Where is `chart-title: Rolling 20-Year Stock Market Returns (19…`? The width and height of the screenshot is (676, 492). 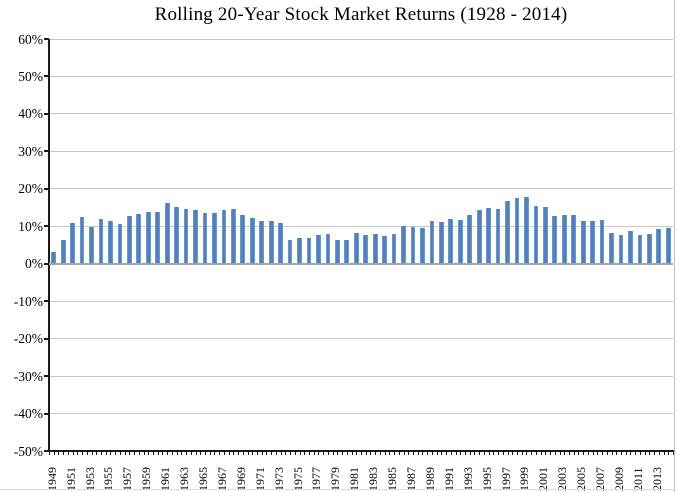
chart-title: Rolling 20-Year Stock Market Returns (19… is located at coordinates (361, 14).